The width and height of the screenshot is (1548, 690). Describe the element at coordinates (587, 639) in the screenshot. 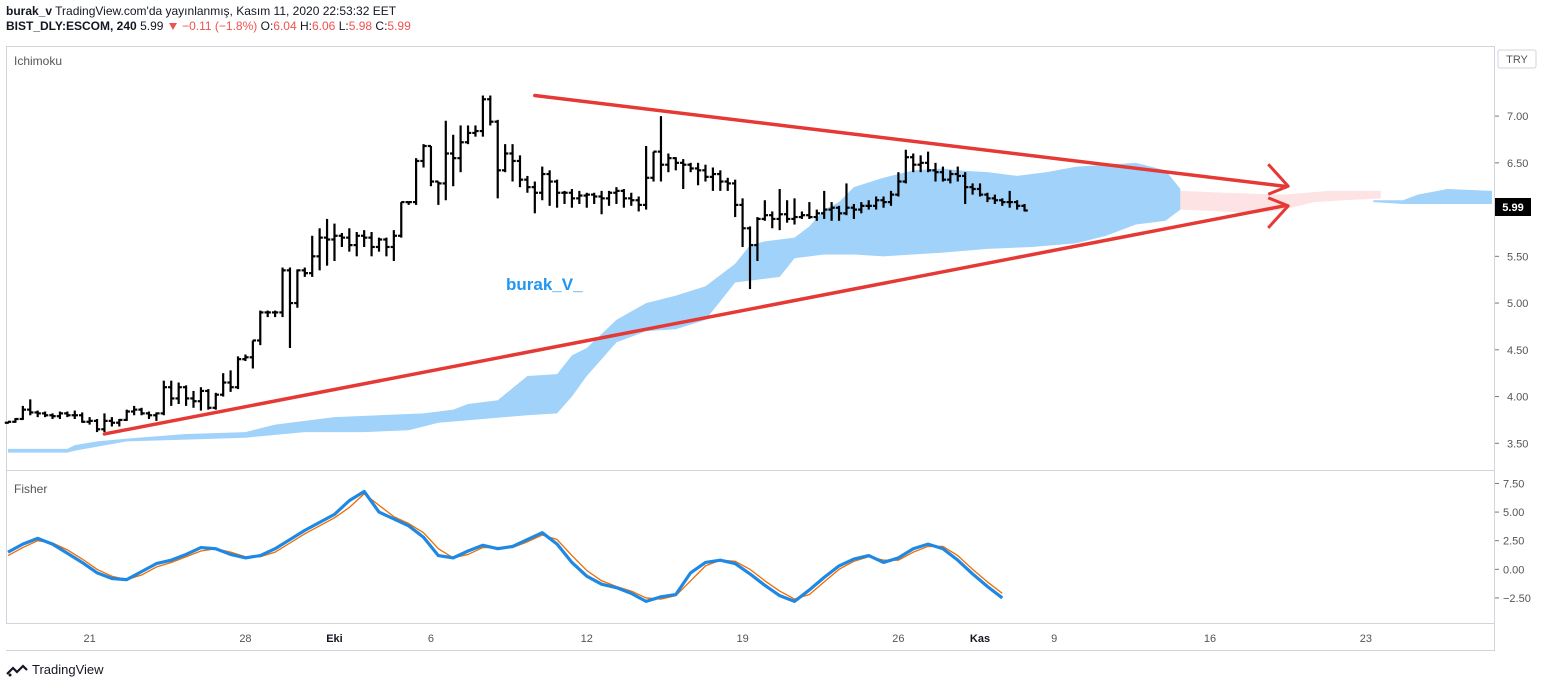

I see `time-tick-label: 12` at that location.